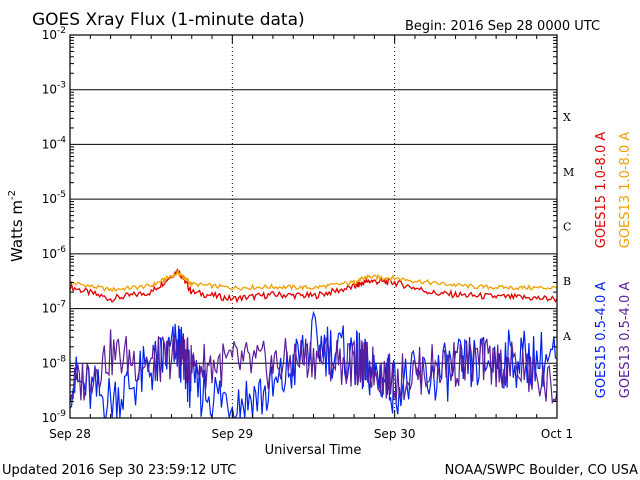 This screenshot has height=480, width=640. I want to click on flare-class-label: X, so click(567, 117).